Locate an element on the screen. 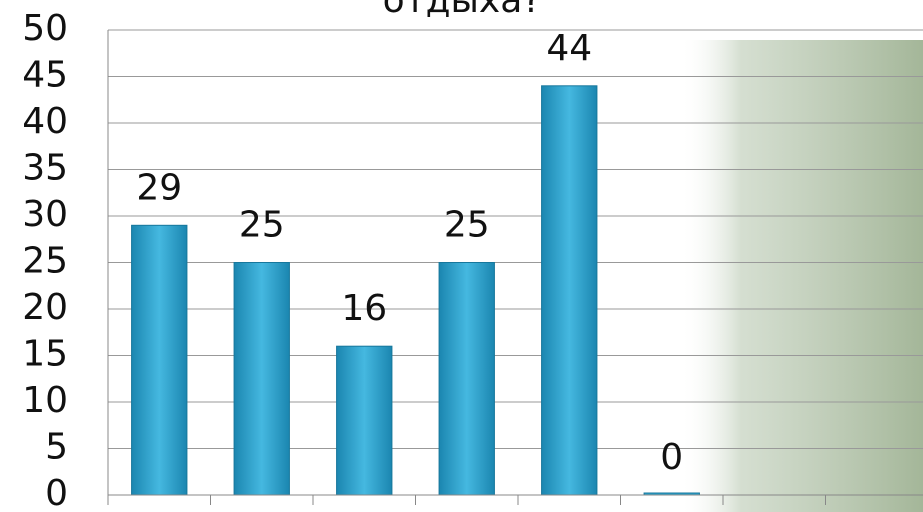 The height and width of the screenshot is (512, 923). y-tick-label: 15 is located at coordinates (45, 354).